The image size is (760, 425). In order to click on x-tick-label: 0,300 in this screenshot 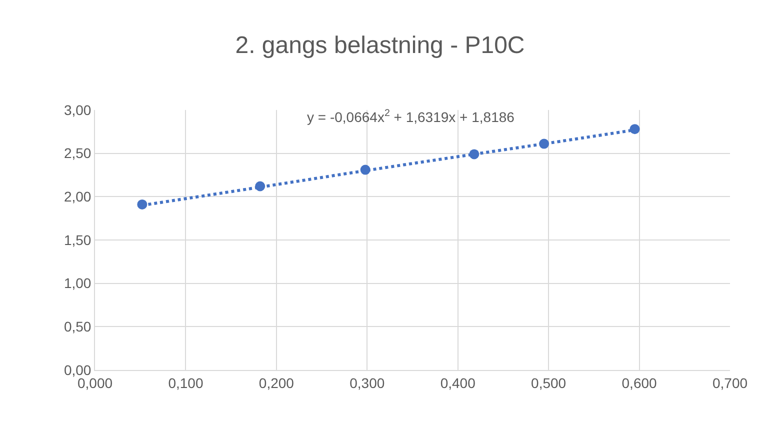, I will do `click(367, 382)`.